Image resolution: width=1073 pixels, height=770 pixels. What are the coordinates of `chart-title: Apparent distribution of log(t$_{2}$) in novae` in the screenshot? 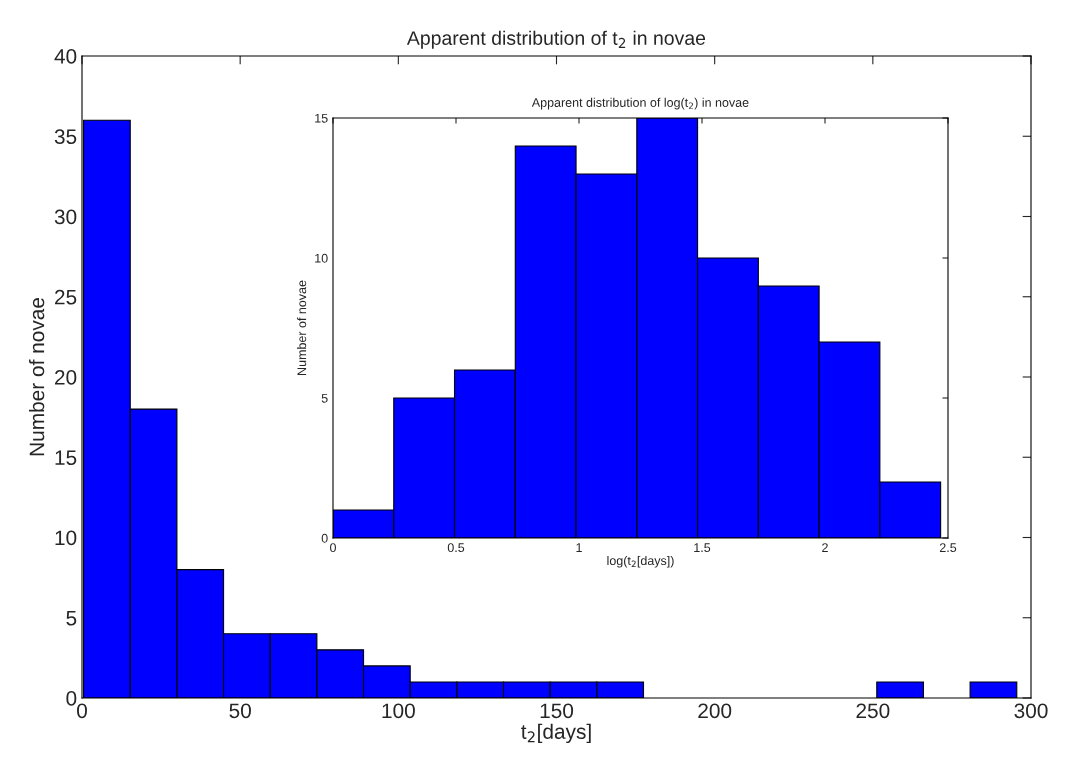 It's located at (640, 103).